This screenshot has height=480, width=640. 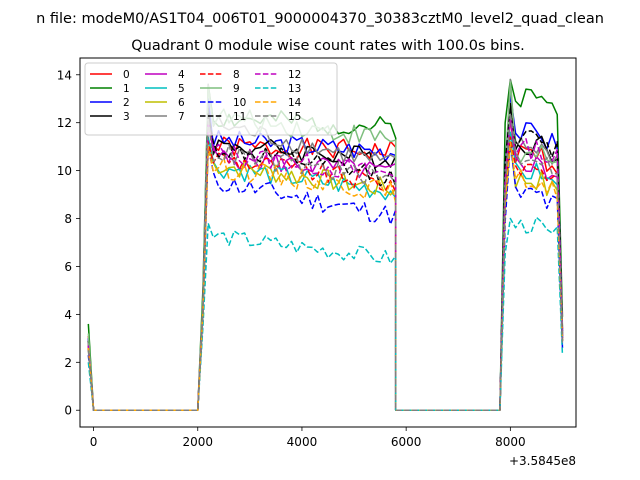 What do you see at coordinates (211, 99) in the screenshot?
I see `legend-box` at bounding box center [211, 99].